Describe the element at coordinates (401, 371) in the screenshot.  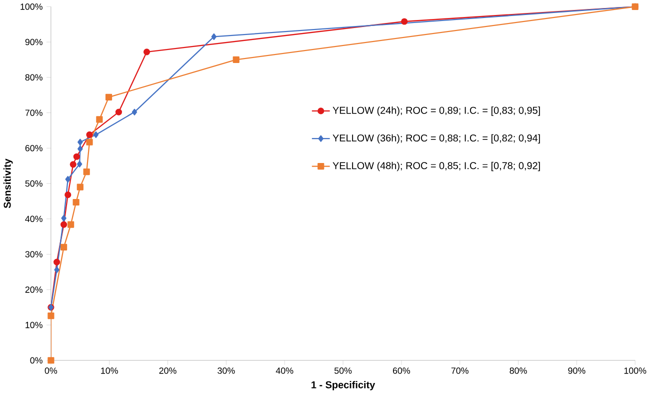
I see `x-tick-label: 60%` at that location.